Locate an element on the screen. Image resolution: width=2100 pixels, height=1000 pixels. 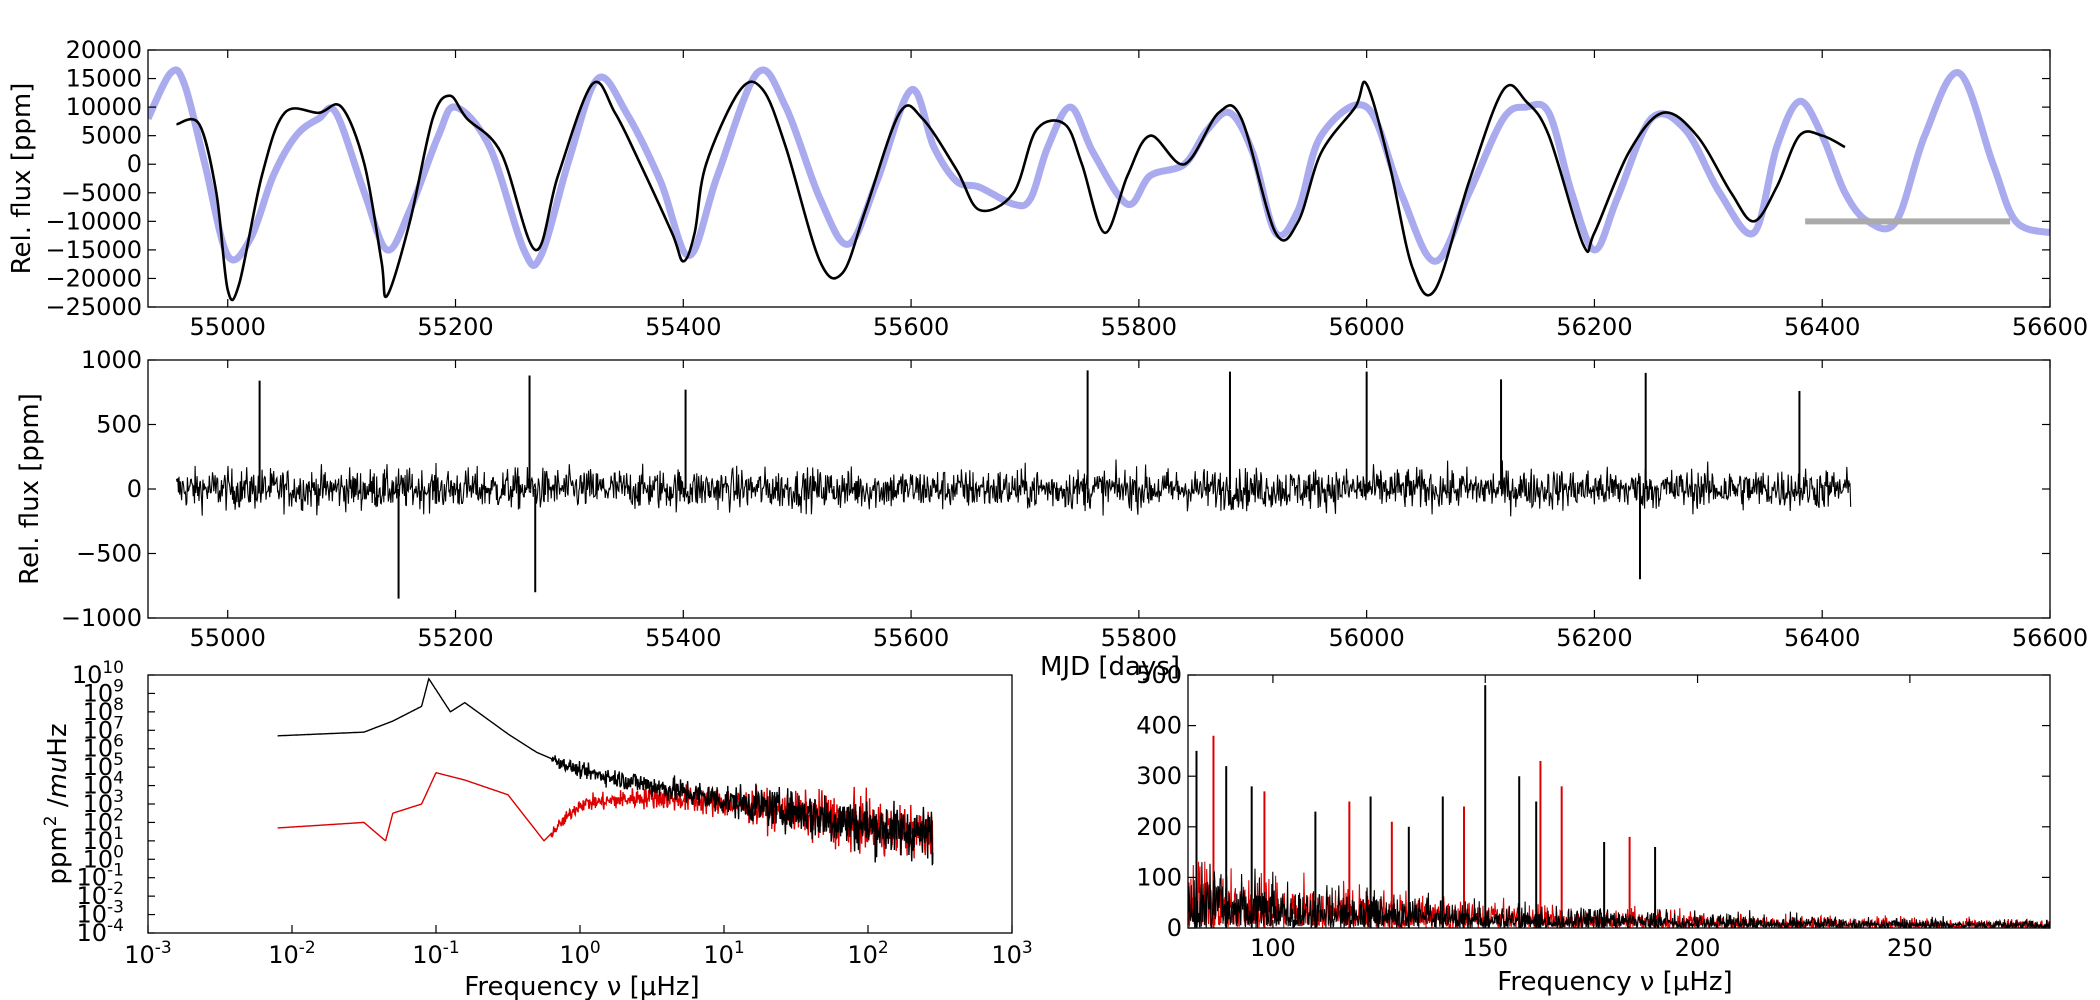
x-tick-label: 200 is located at coordinates (1698, 948).